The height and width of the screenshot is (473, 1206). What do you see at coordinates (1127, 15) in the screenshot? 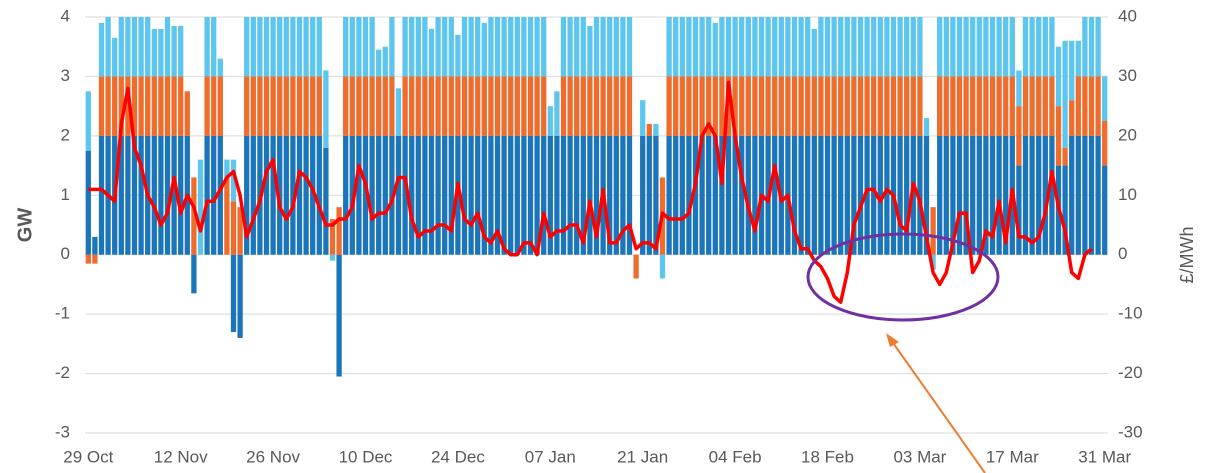
I see `y2-tick-label: 40` at bounding box center [1127, 15].